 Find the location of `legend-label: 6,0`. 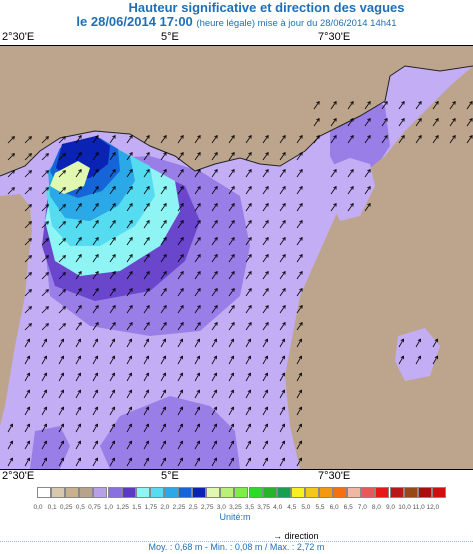

legend-label: 6,0 is located at coordinates (334, 507).